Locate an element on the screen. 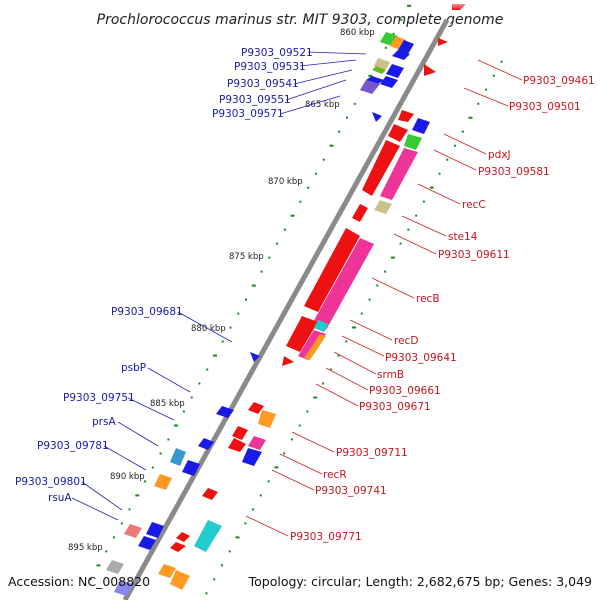 The width and height of the screenshot is (600, 600). gene-label-right: P9303_09641 is located at coordinates (421, 358).